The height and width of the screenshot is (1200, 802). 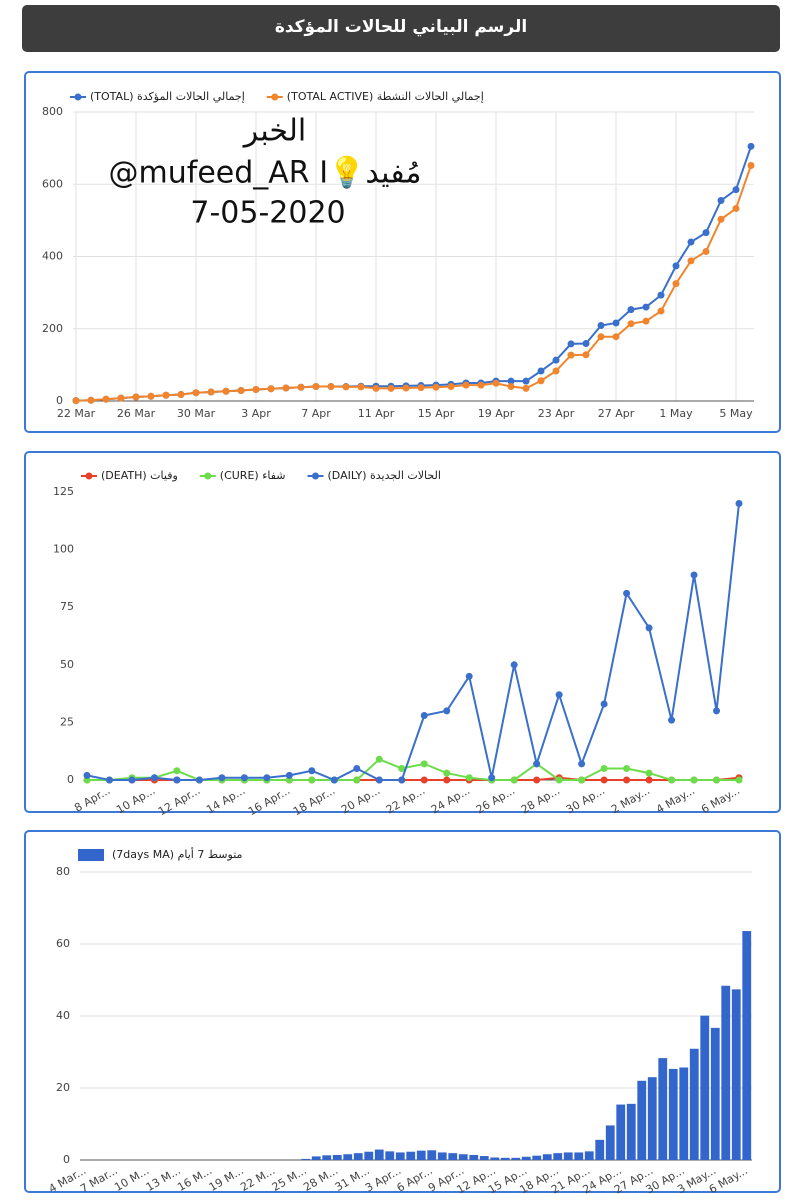 What do you see at coordinates (253, 475) in the screenshot?
I see `legend-label: شفاء (CURE)` at bounding box center [253, 475].